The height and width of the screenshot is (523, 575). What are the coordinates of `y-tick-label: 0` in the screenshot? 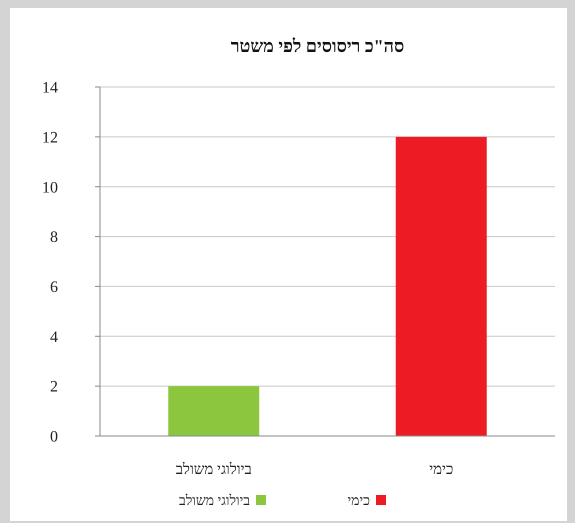 It's located at (54, 437).